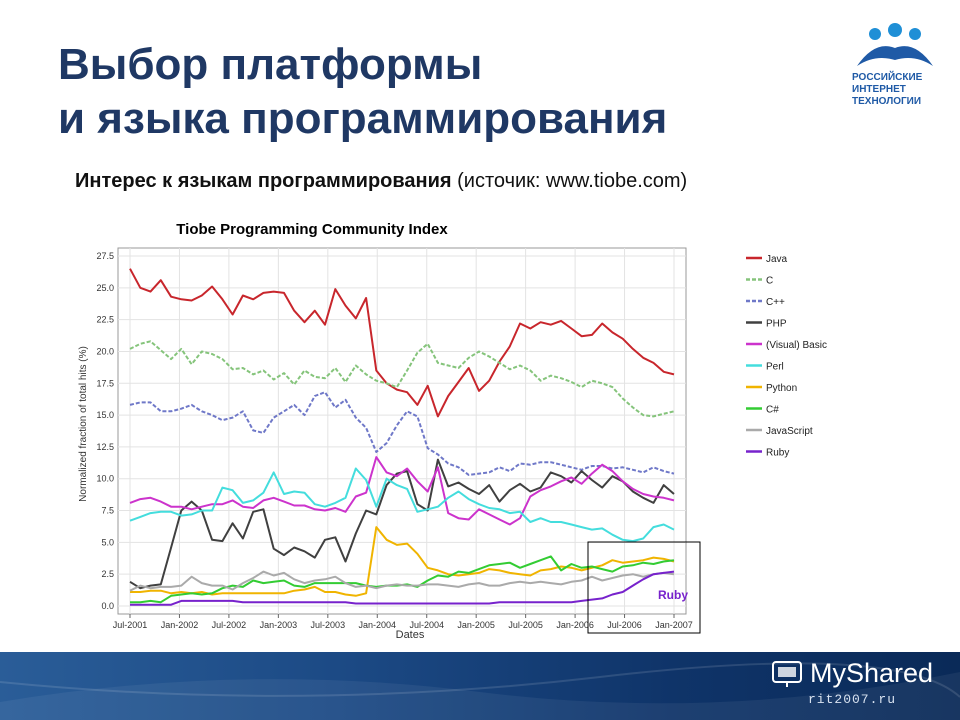 The width and height of the screenshot is (960, 720). I want to click on logo-line2: ИНТЕРНЕТ, so click(879, 89).